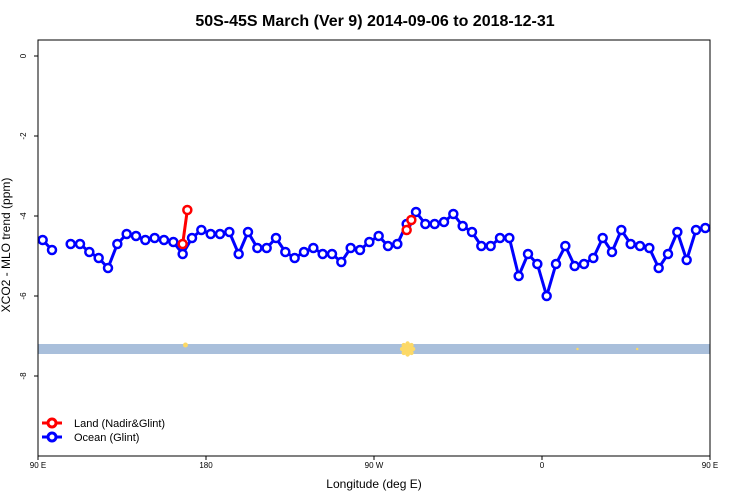 This screenshot has height=500, width=750. Describe the element at coordinates (374, 465) in the screenshot. I see `x-tick-label: 90 W` at that location.